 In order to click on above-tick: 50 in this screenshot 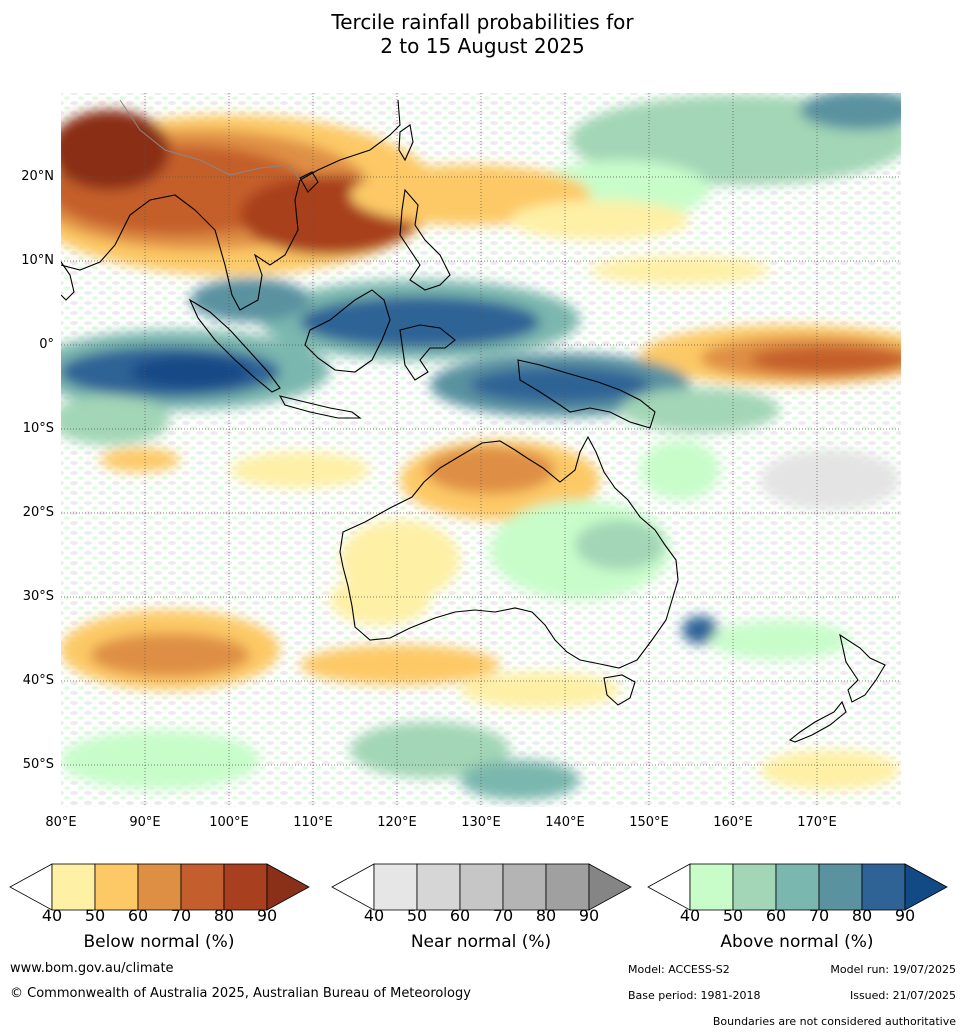, I will do `click(733, 915)`.